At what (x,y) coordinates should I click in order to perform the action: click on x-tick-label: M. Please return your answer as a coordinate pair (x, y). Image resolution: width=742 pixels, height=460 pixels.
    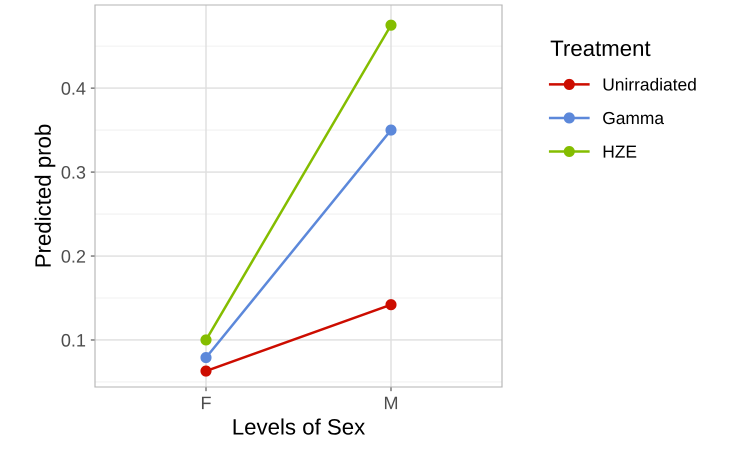
    Looking at the image, I should click on (391, 403).